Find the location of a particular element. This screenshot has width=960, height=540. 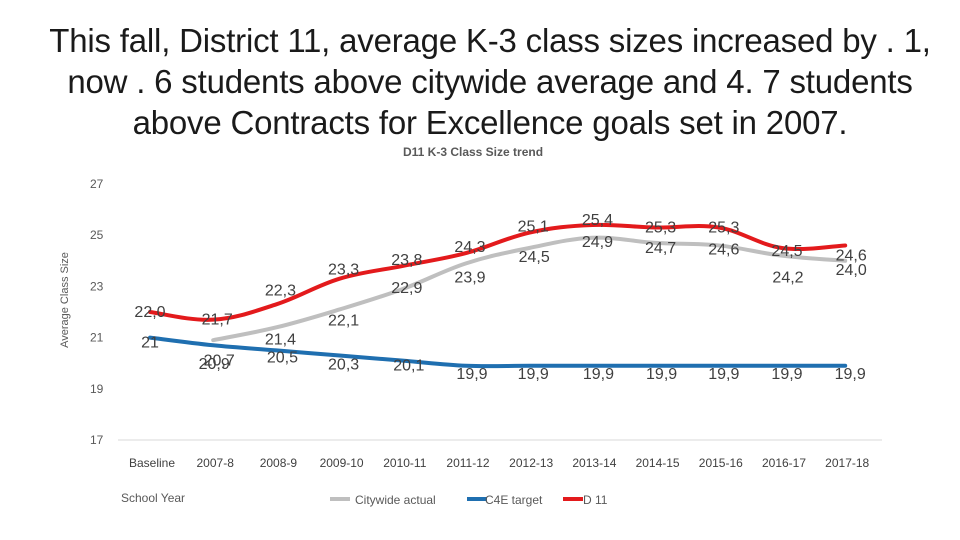

data-label: 21 is located at coordinates (150, 343).